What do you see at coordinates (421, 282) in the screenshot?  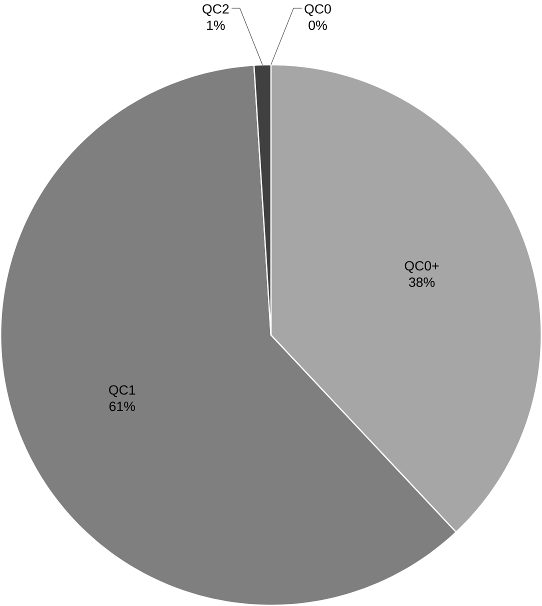 I see `data-label: 38%` at bounding box center [421, 282].